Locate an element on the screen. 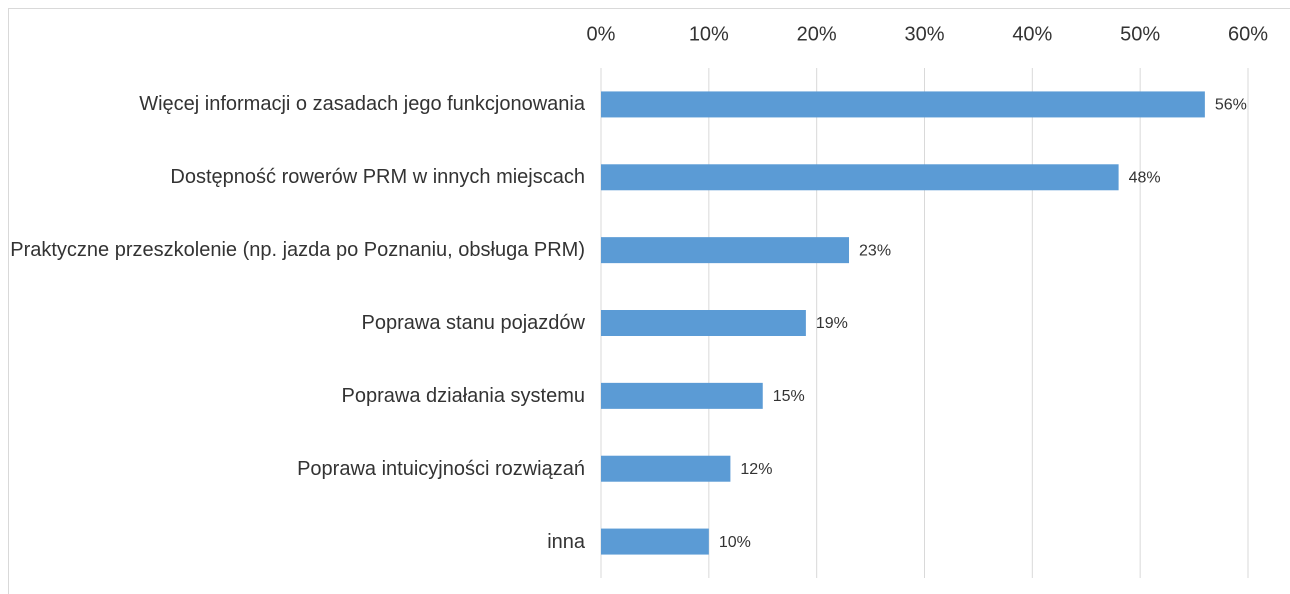  value-label: 15% is located at coordinates (789, 396).